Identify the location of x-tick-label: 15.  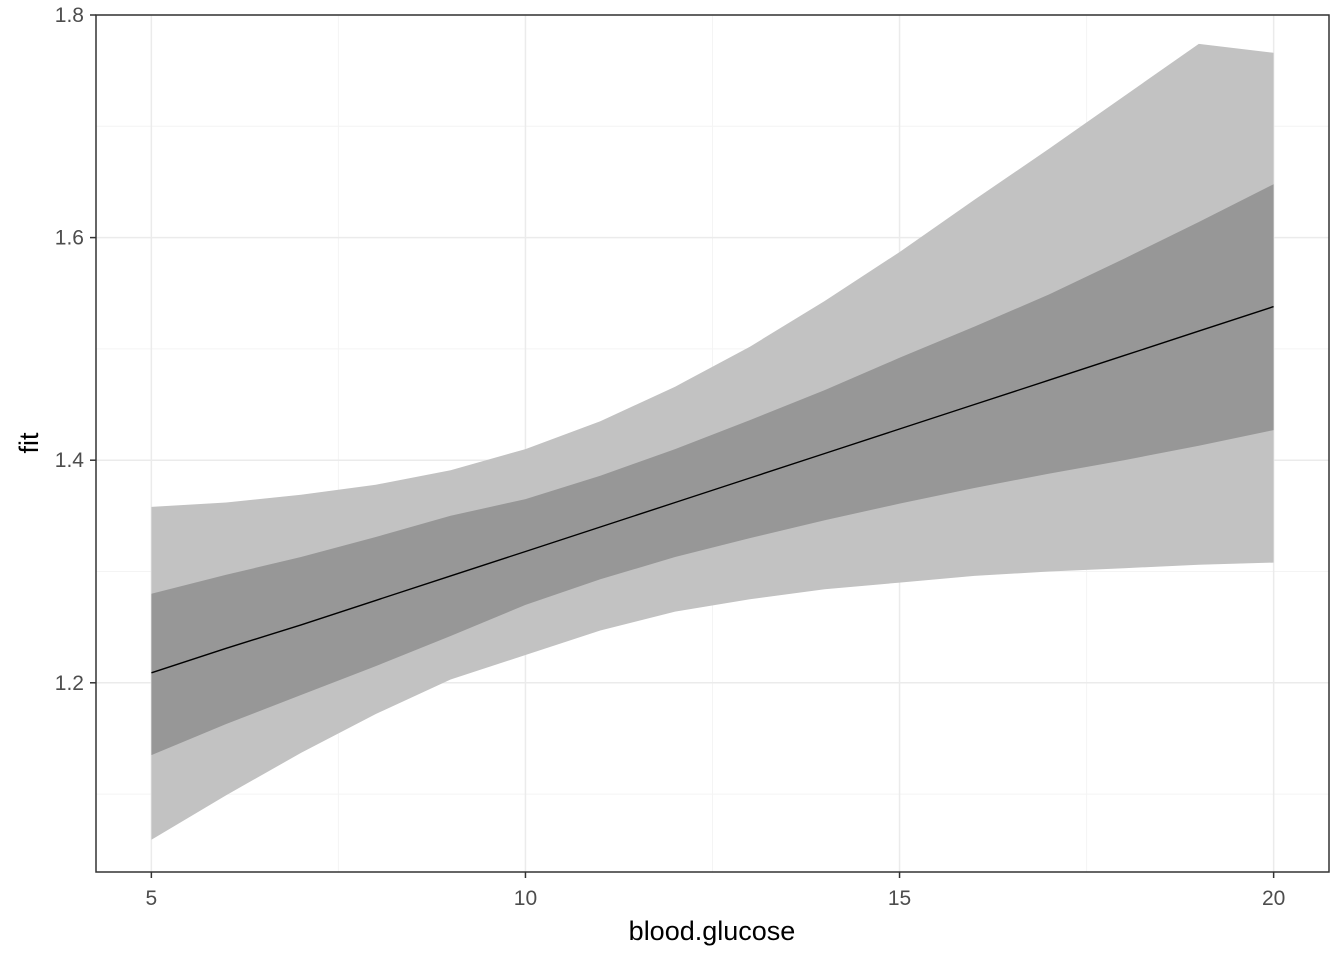
(899, 898).